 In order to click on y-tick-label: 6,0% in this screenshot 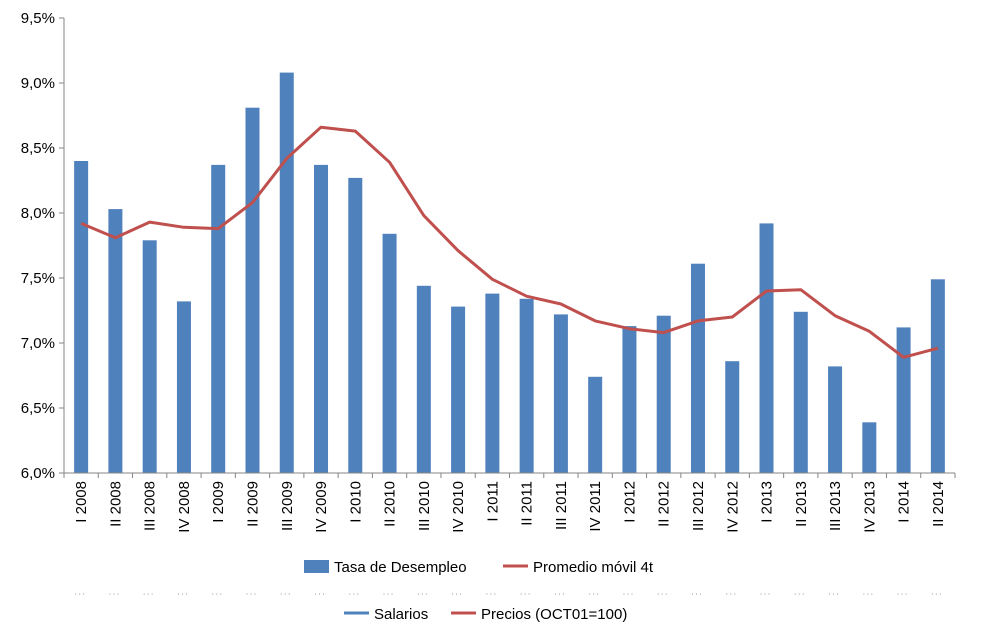, I will do `click(38, 473)`.